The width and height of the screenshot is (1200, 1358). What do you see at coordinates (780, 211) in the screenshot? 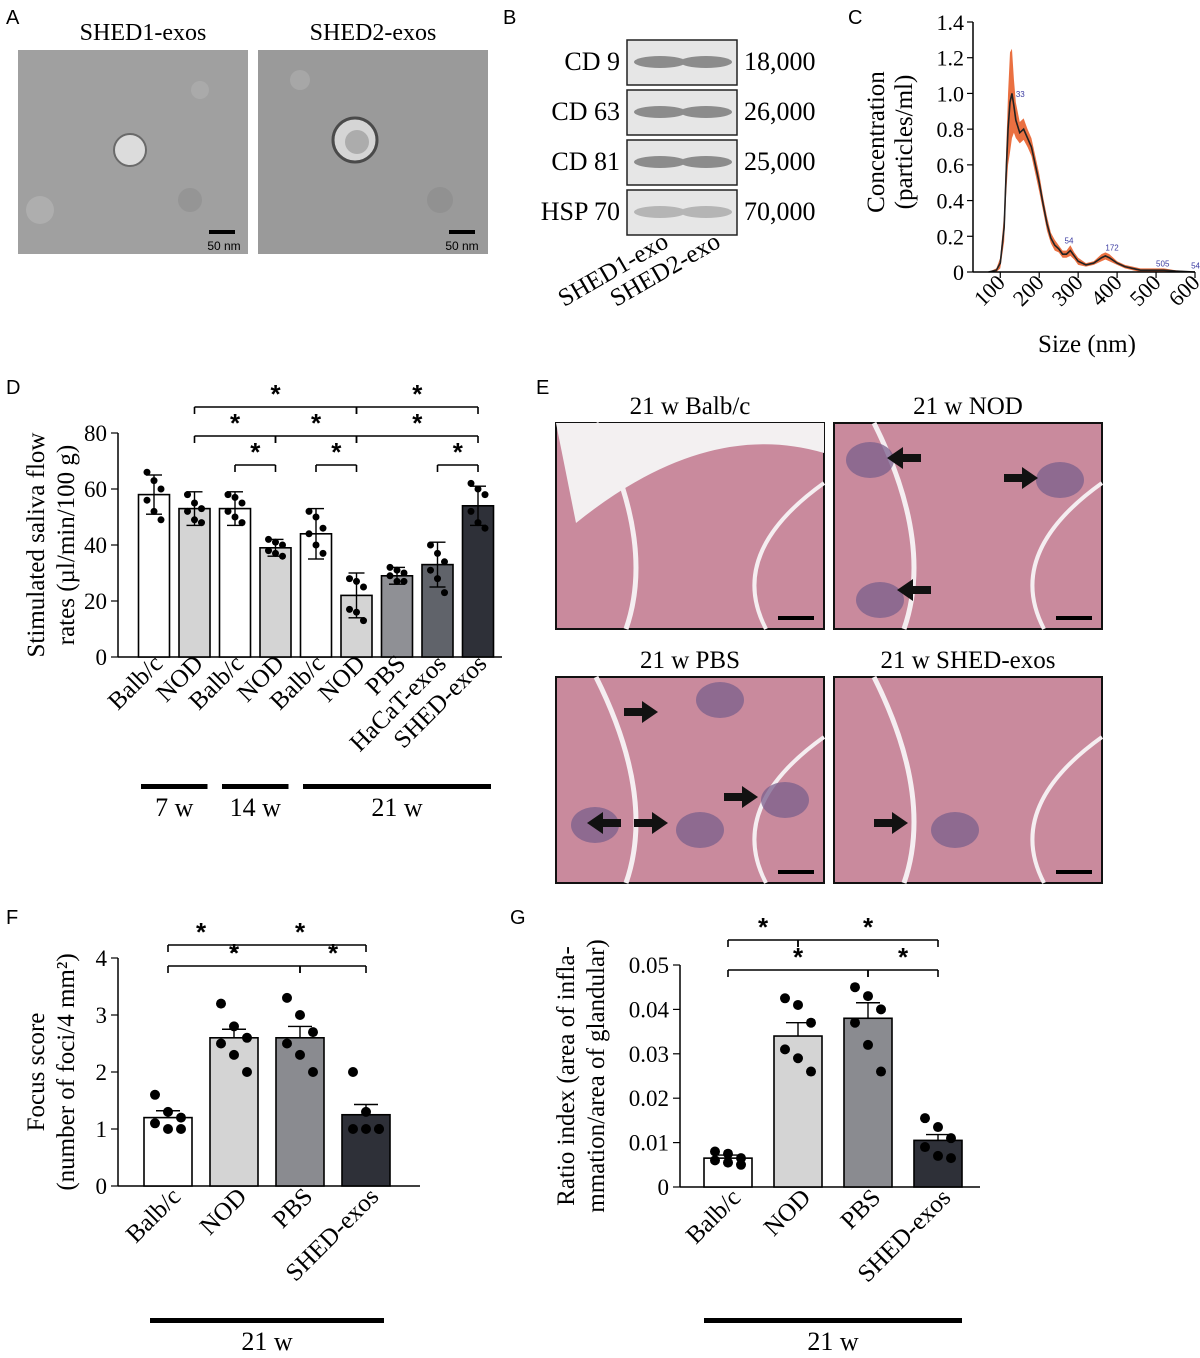
I see `mw-label: 70,000` at bounding box center [780, 211].